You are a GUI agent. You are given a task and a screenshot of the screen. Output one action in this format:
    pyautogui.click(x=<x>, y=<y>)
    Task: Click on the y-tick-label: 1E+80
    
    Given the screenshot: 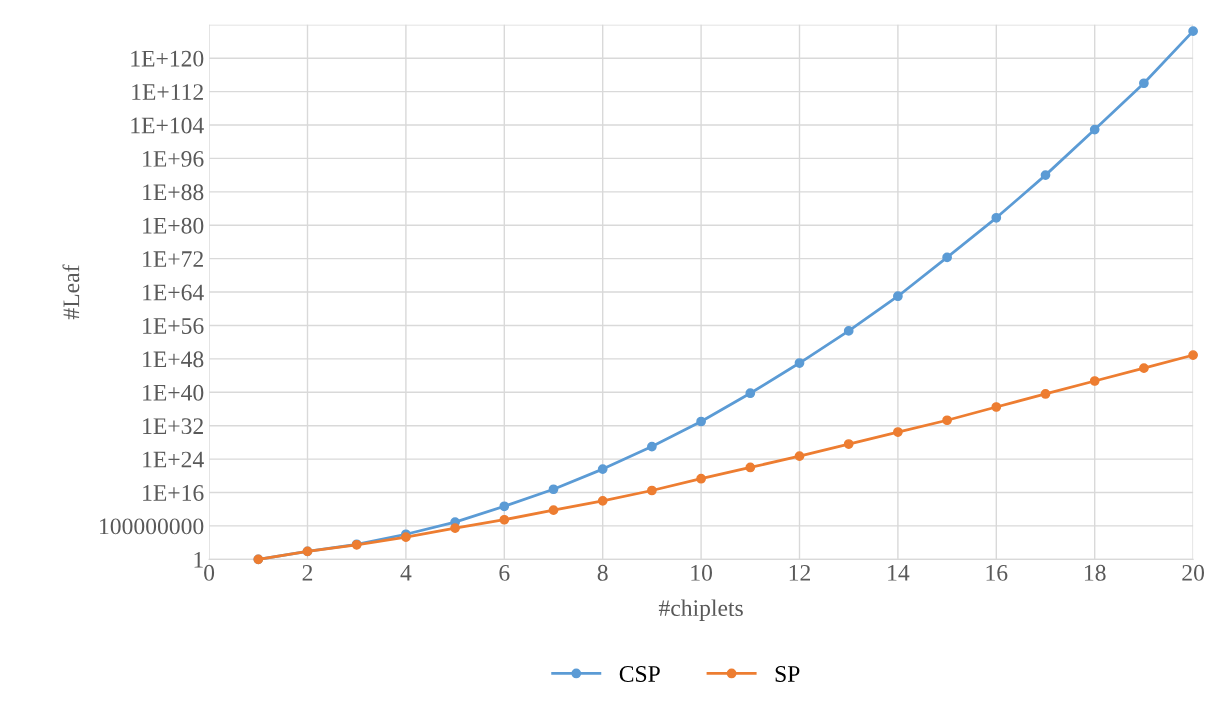 What is the action you would take?
    pyautogui.click(x=173, y=225)
    